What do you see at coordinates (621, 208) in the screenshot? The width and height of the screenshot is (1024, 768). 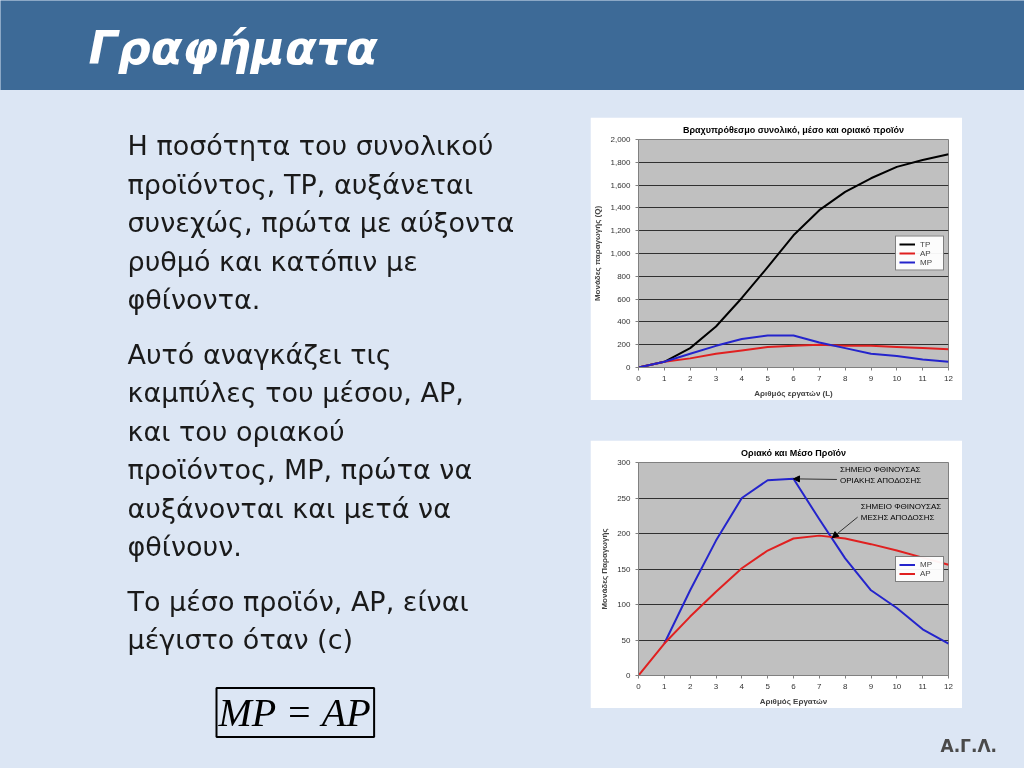 I see `y-tick-label: 1,400` at bounding box center [621, 208].